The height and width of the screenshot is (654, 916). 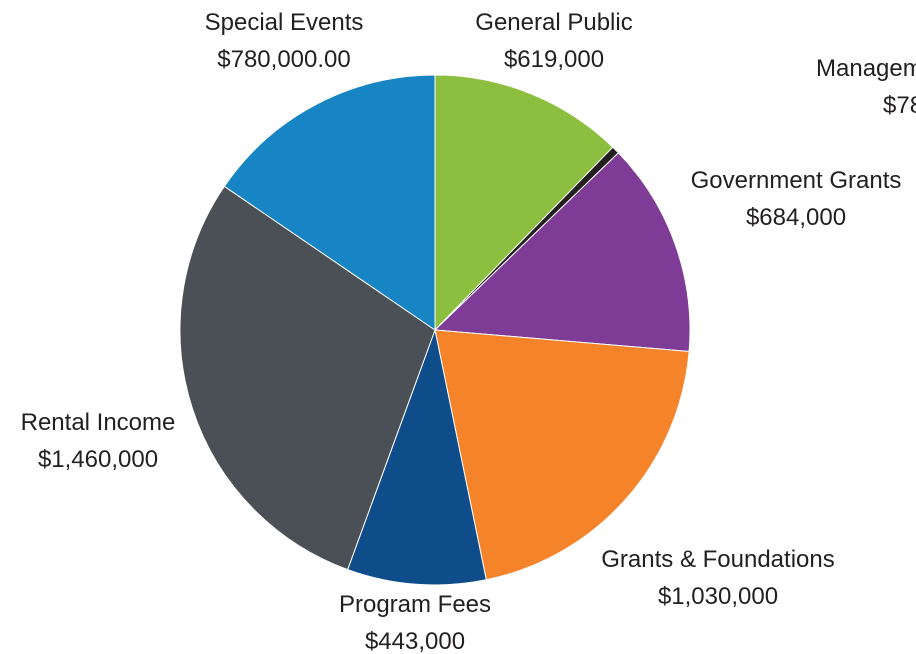 What do you see at coordinates (718, 596) in the screenshot?
I see `value-grants-foundations: $1,030,000` at bounding box center [718, 596].